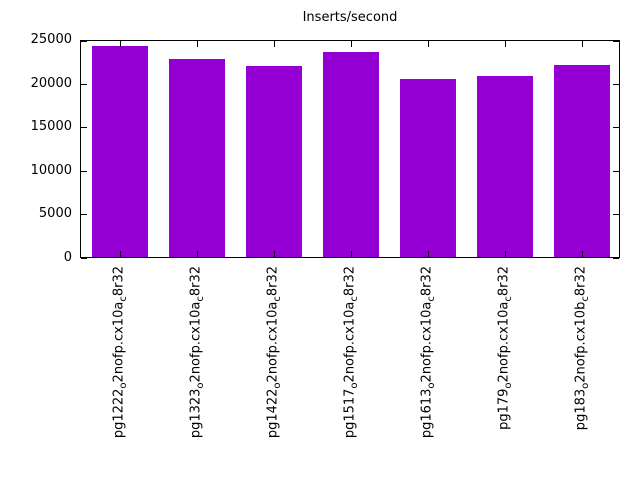 This screenshot has height=480, width=640. What do you see at coordinates (274, 352) in the screenshot?
I see `x-tick-label: pg1422o2nofp.cx10ac8r32` at bounding box center [274, 352].